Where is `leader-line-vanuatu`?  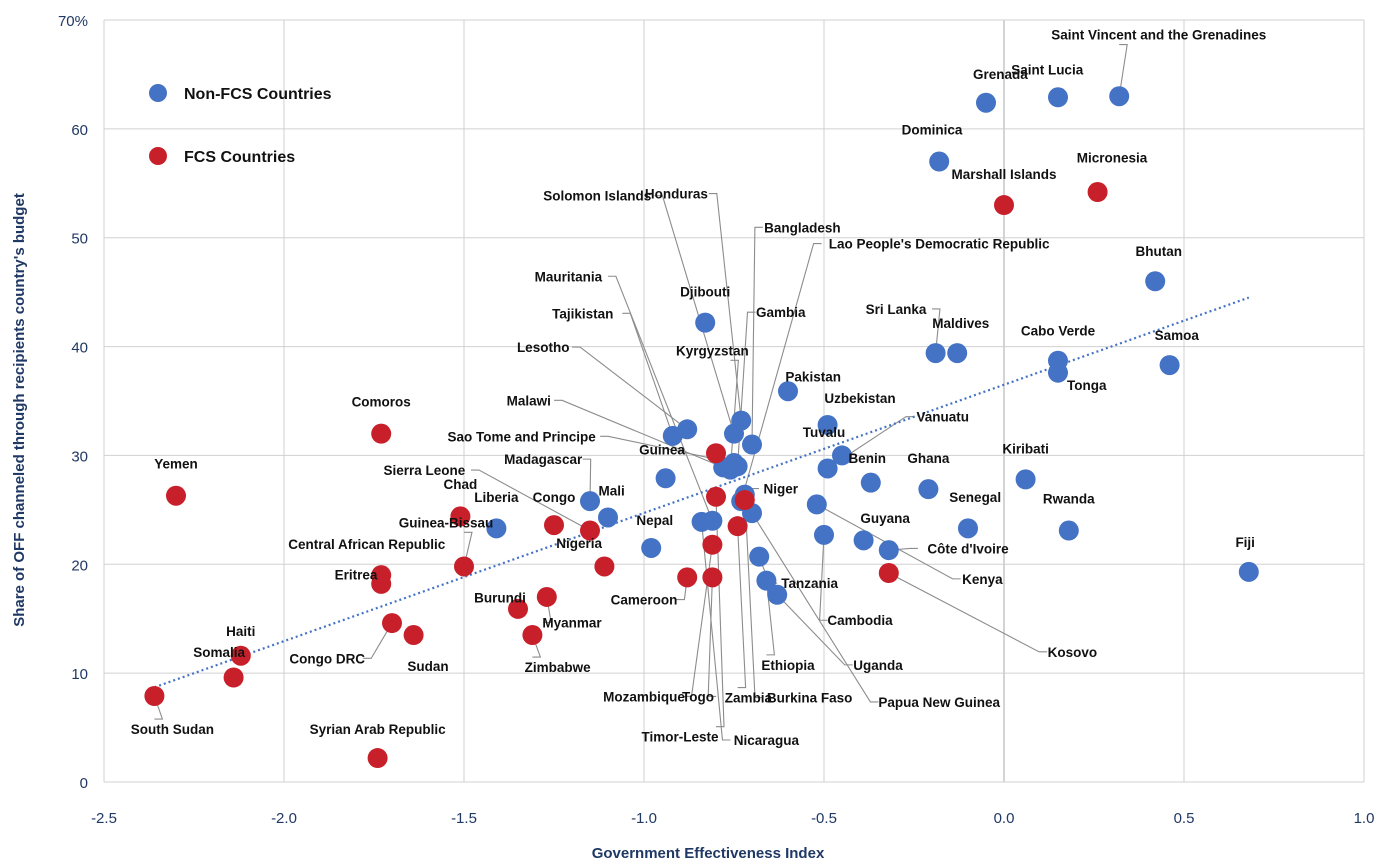
leader-line-vanuatu is located at coordinates (870, 442).